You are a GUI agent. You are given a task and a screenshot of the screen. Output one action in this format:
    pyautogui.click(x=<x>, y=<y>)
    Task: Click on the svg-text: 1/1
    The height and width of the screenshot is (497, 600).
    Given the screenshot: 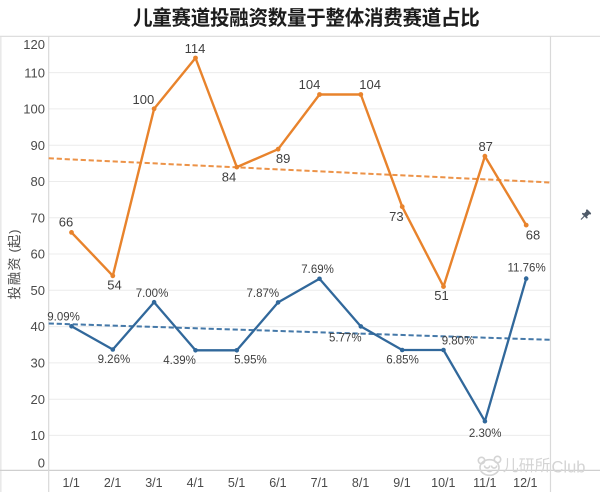 What is the action you would take?
    pyautogui.click(x=71, y=483)
    